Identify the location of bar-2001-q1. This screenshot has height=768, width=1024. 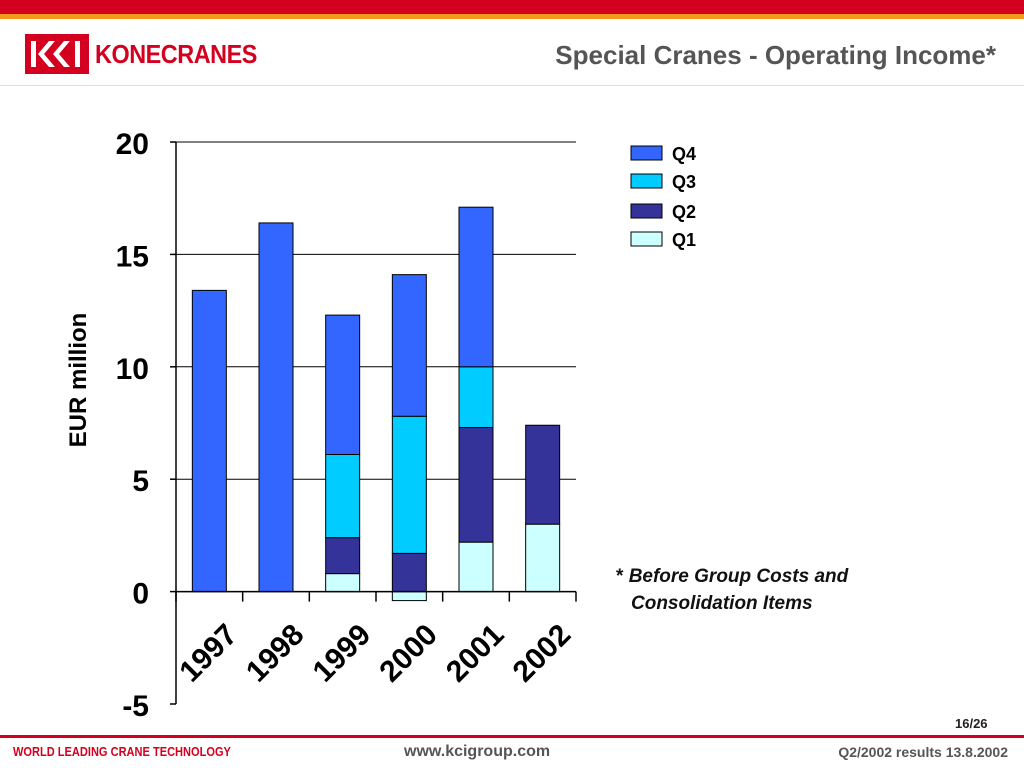
(476, 567).